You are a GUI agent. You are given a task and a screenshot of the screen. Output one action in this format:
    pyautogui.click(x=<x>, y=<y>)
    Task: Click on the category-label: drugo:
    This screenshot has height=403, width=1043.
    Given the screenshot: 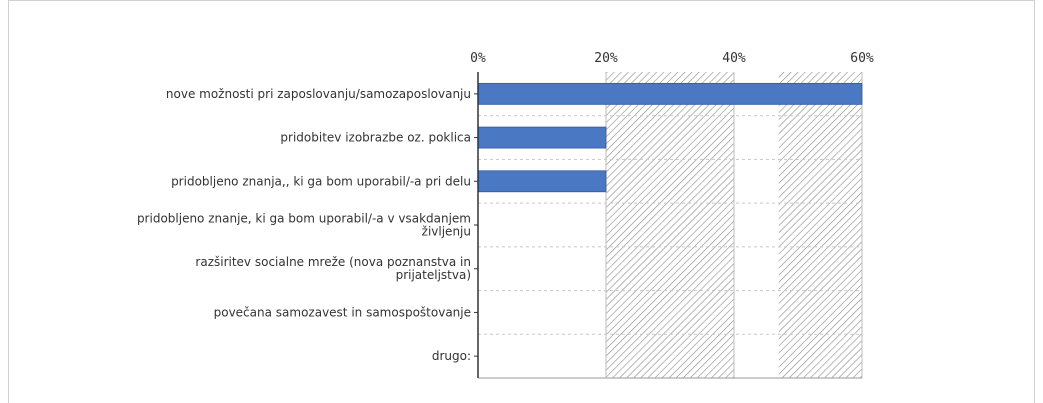 What is the action you would take?
    pyautogui.click(x=451, y=356)
    